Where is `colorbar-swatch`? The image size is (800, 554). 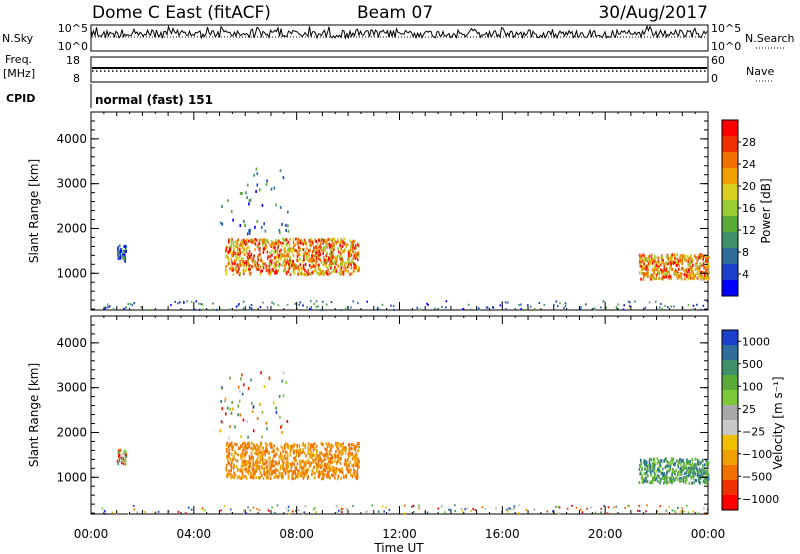 colorbar-swatch is located at coordinates (730, 256).